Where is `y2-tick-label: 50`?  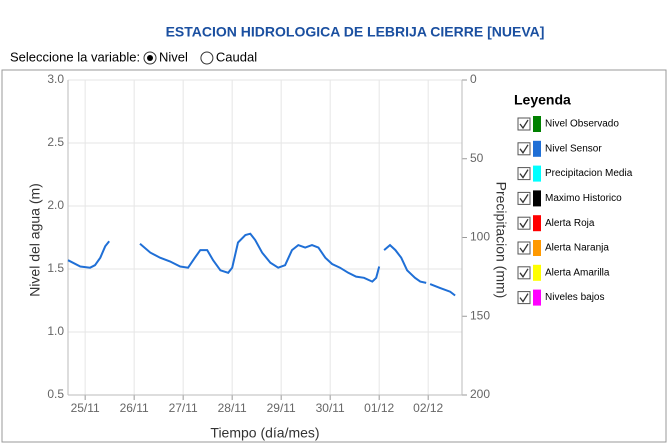
y2-tick-label: 50 is located at coordinates (477, 158).